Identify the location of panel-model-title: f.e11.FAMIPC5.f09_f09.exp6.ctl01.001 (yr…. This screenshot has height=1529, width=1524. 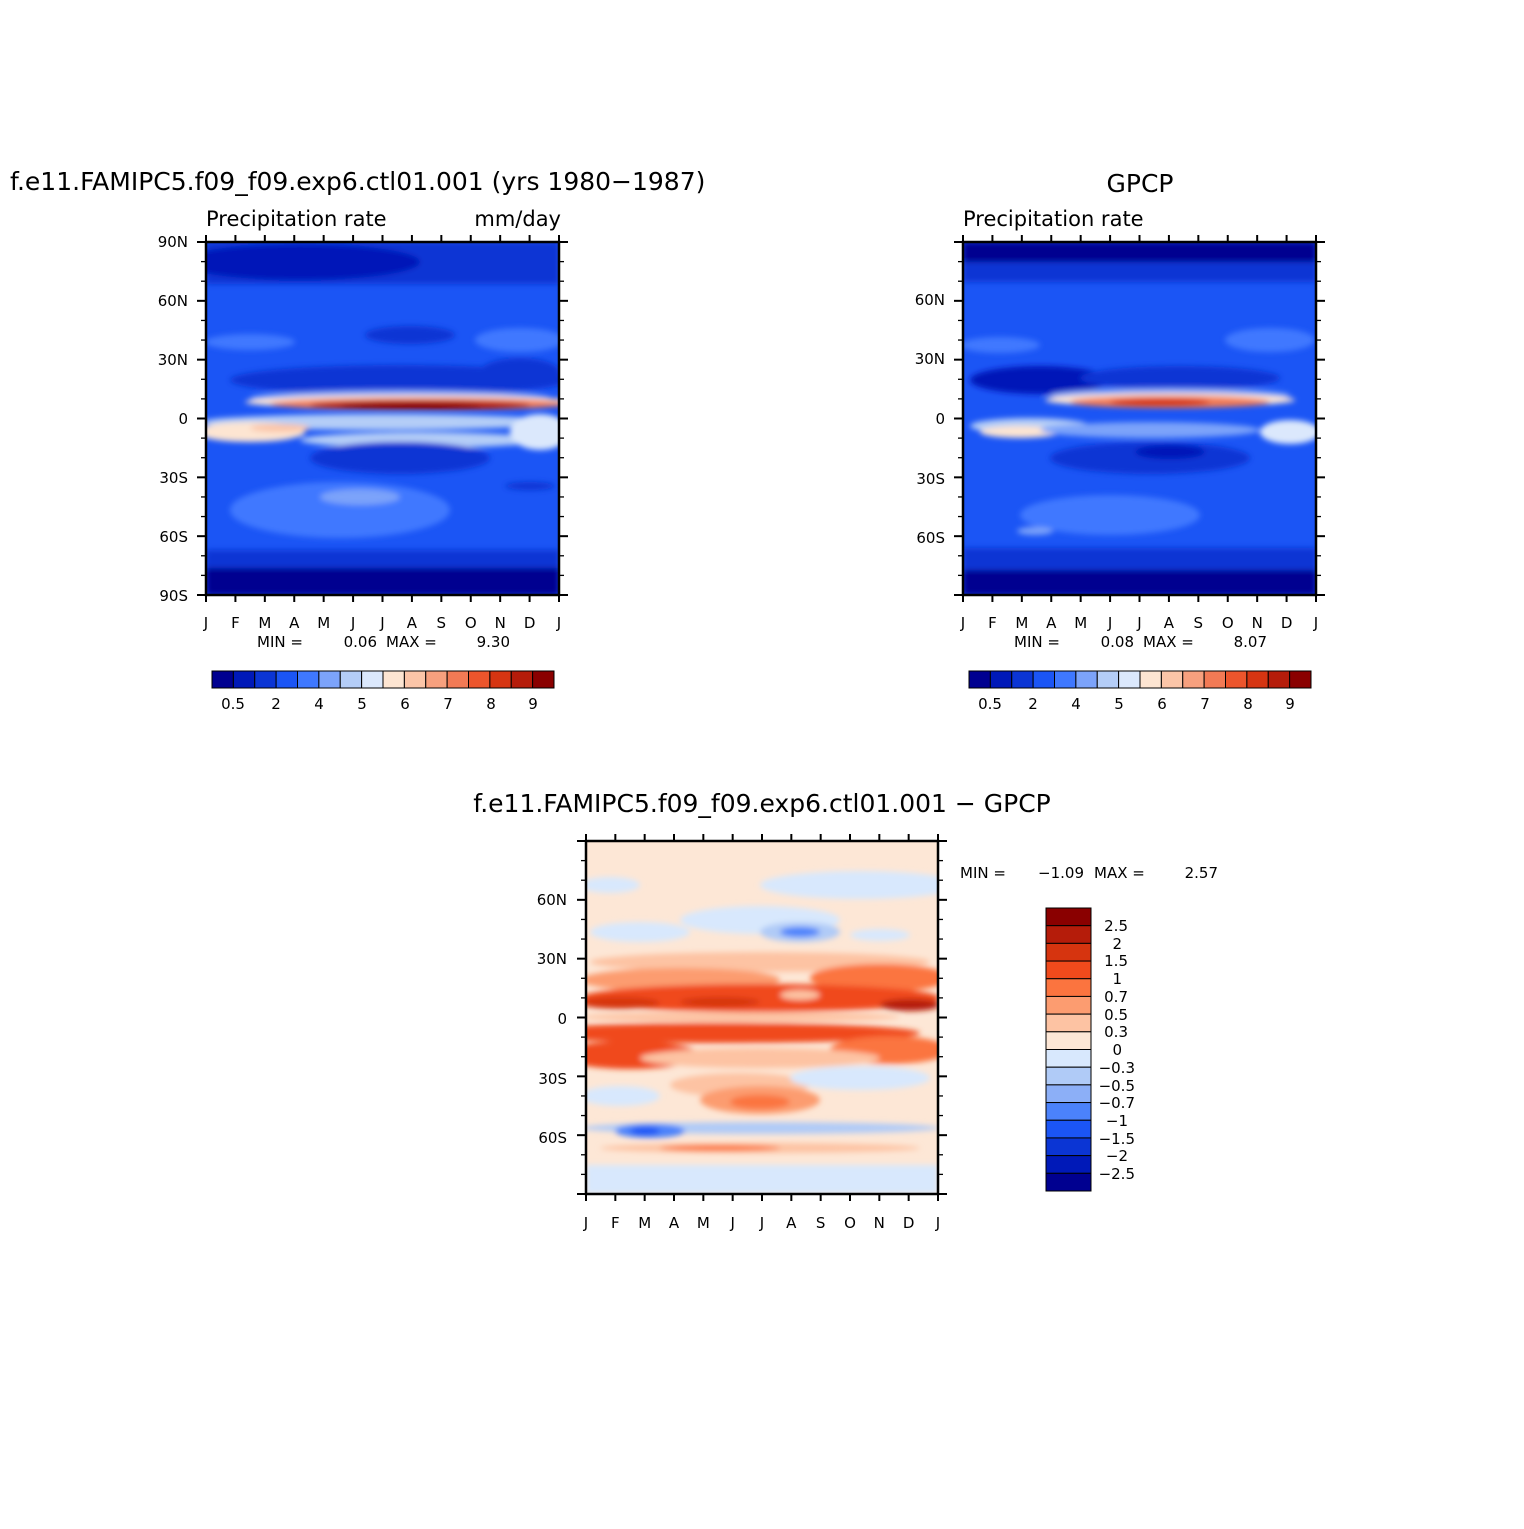
(357, 181).